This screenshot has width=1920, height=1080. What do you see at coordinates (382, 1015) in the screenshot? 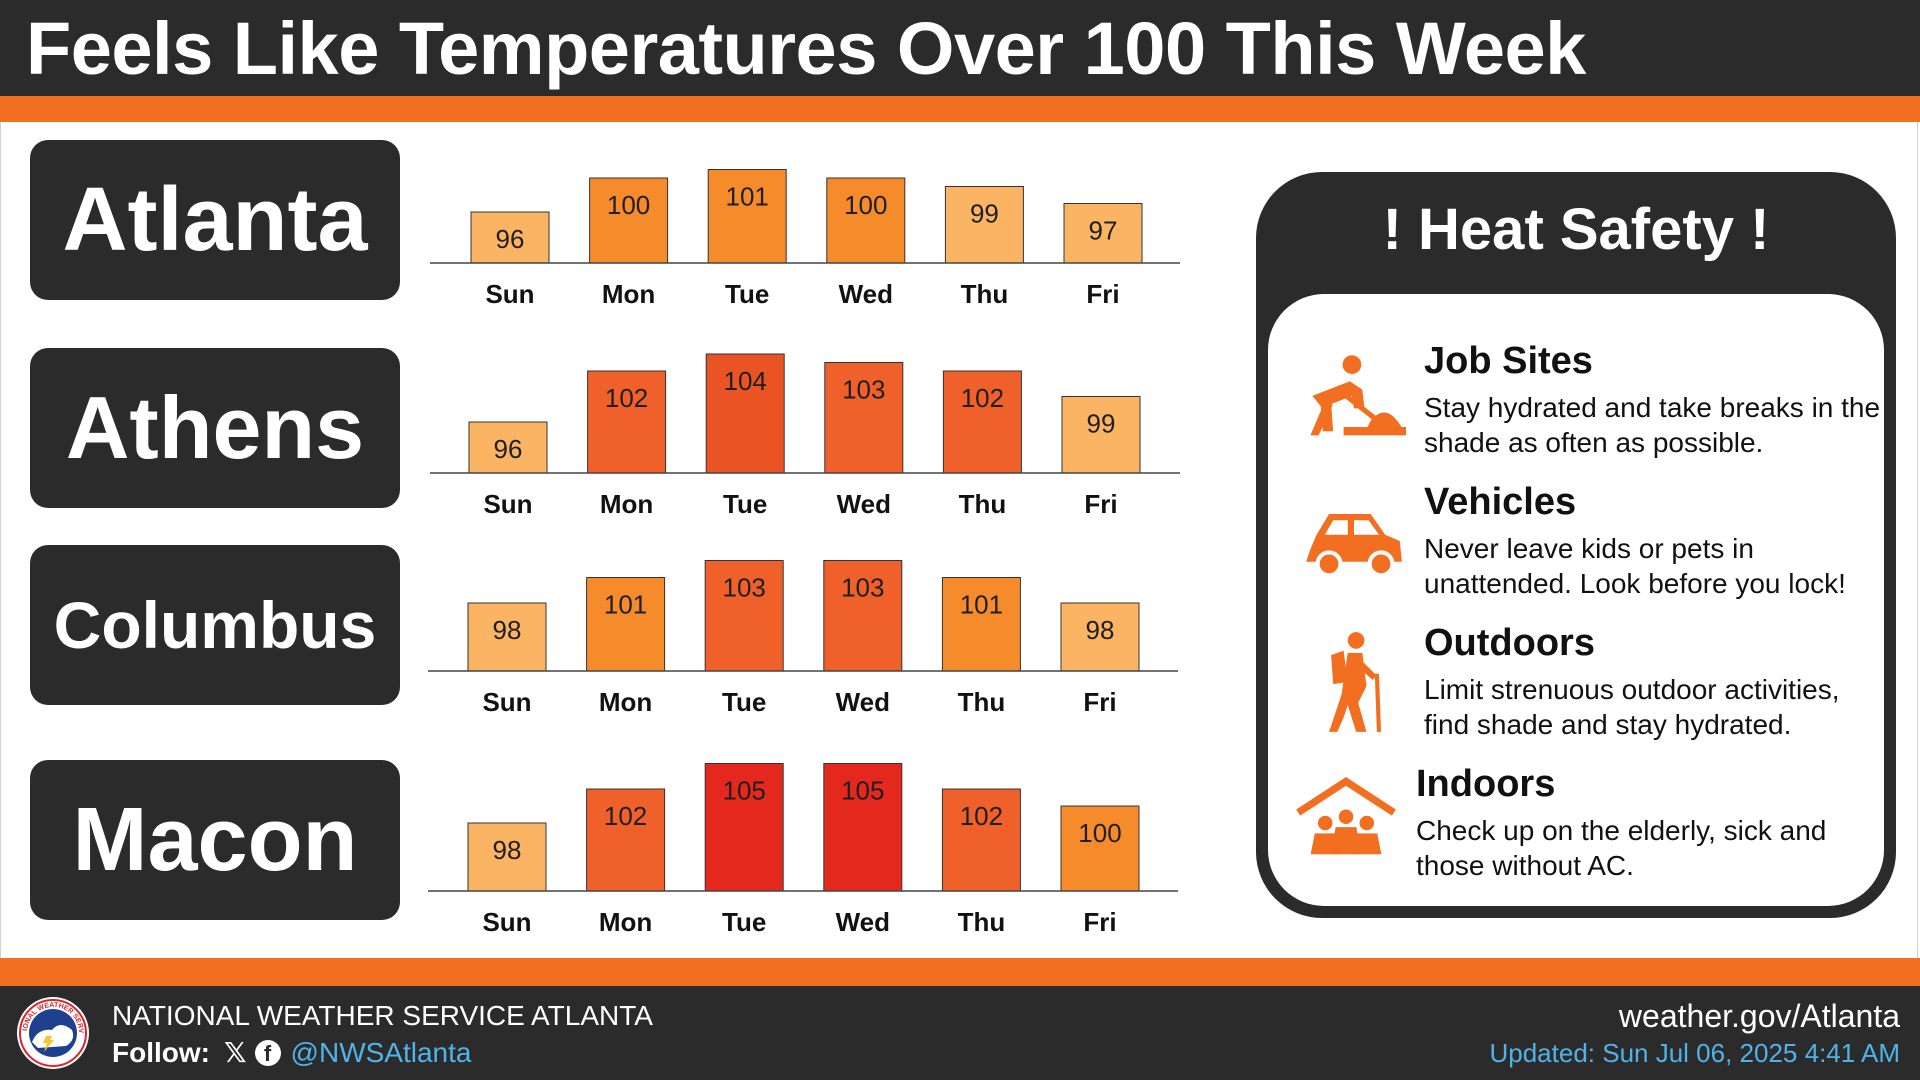
I see `footer-org: NATIONAL WEATHER SERVICE ATLANTA` at bounding box center [382, 1015].